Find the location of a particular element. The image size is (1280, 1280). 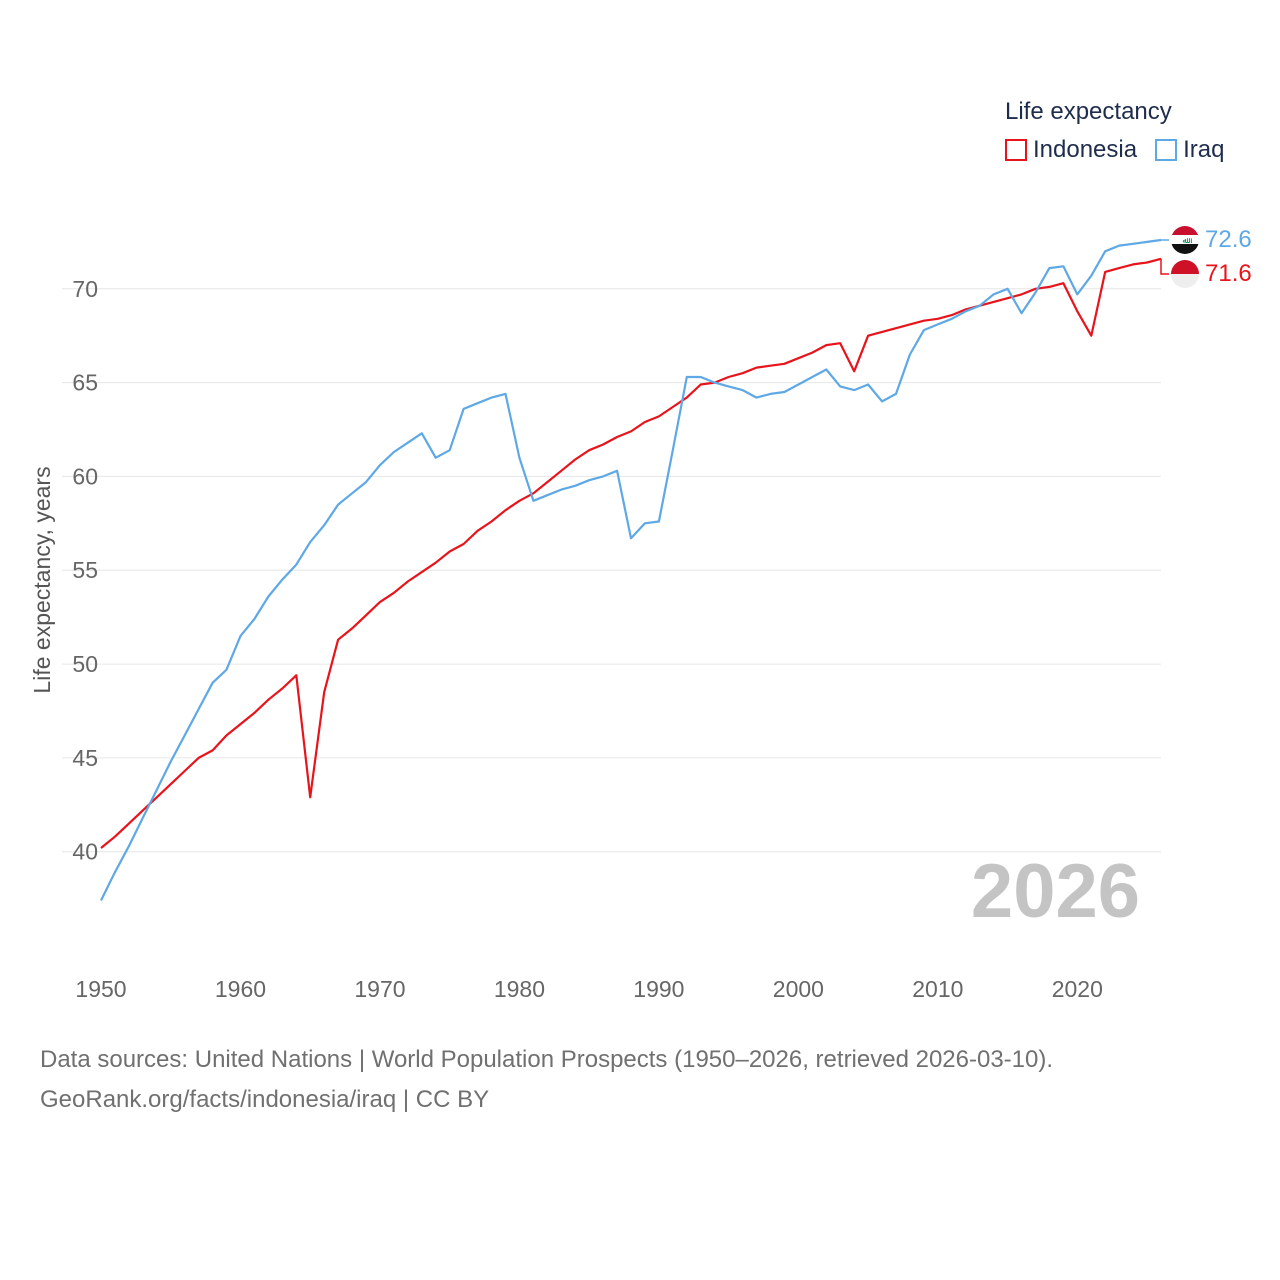

attribution-link: GeoRank.org/facts/indonesia/iraq | CC BY is located at coordinates (265, 1099).